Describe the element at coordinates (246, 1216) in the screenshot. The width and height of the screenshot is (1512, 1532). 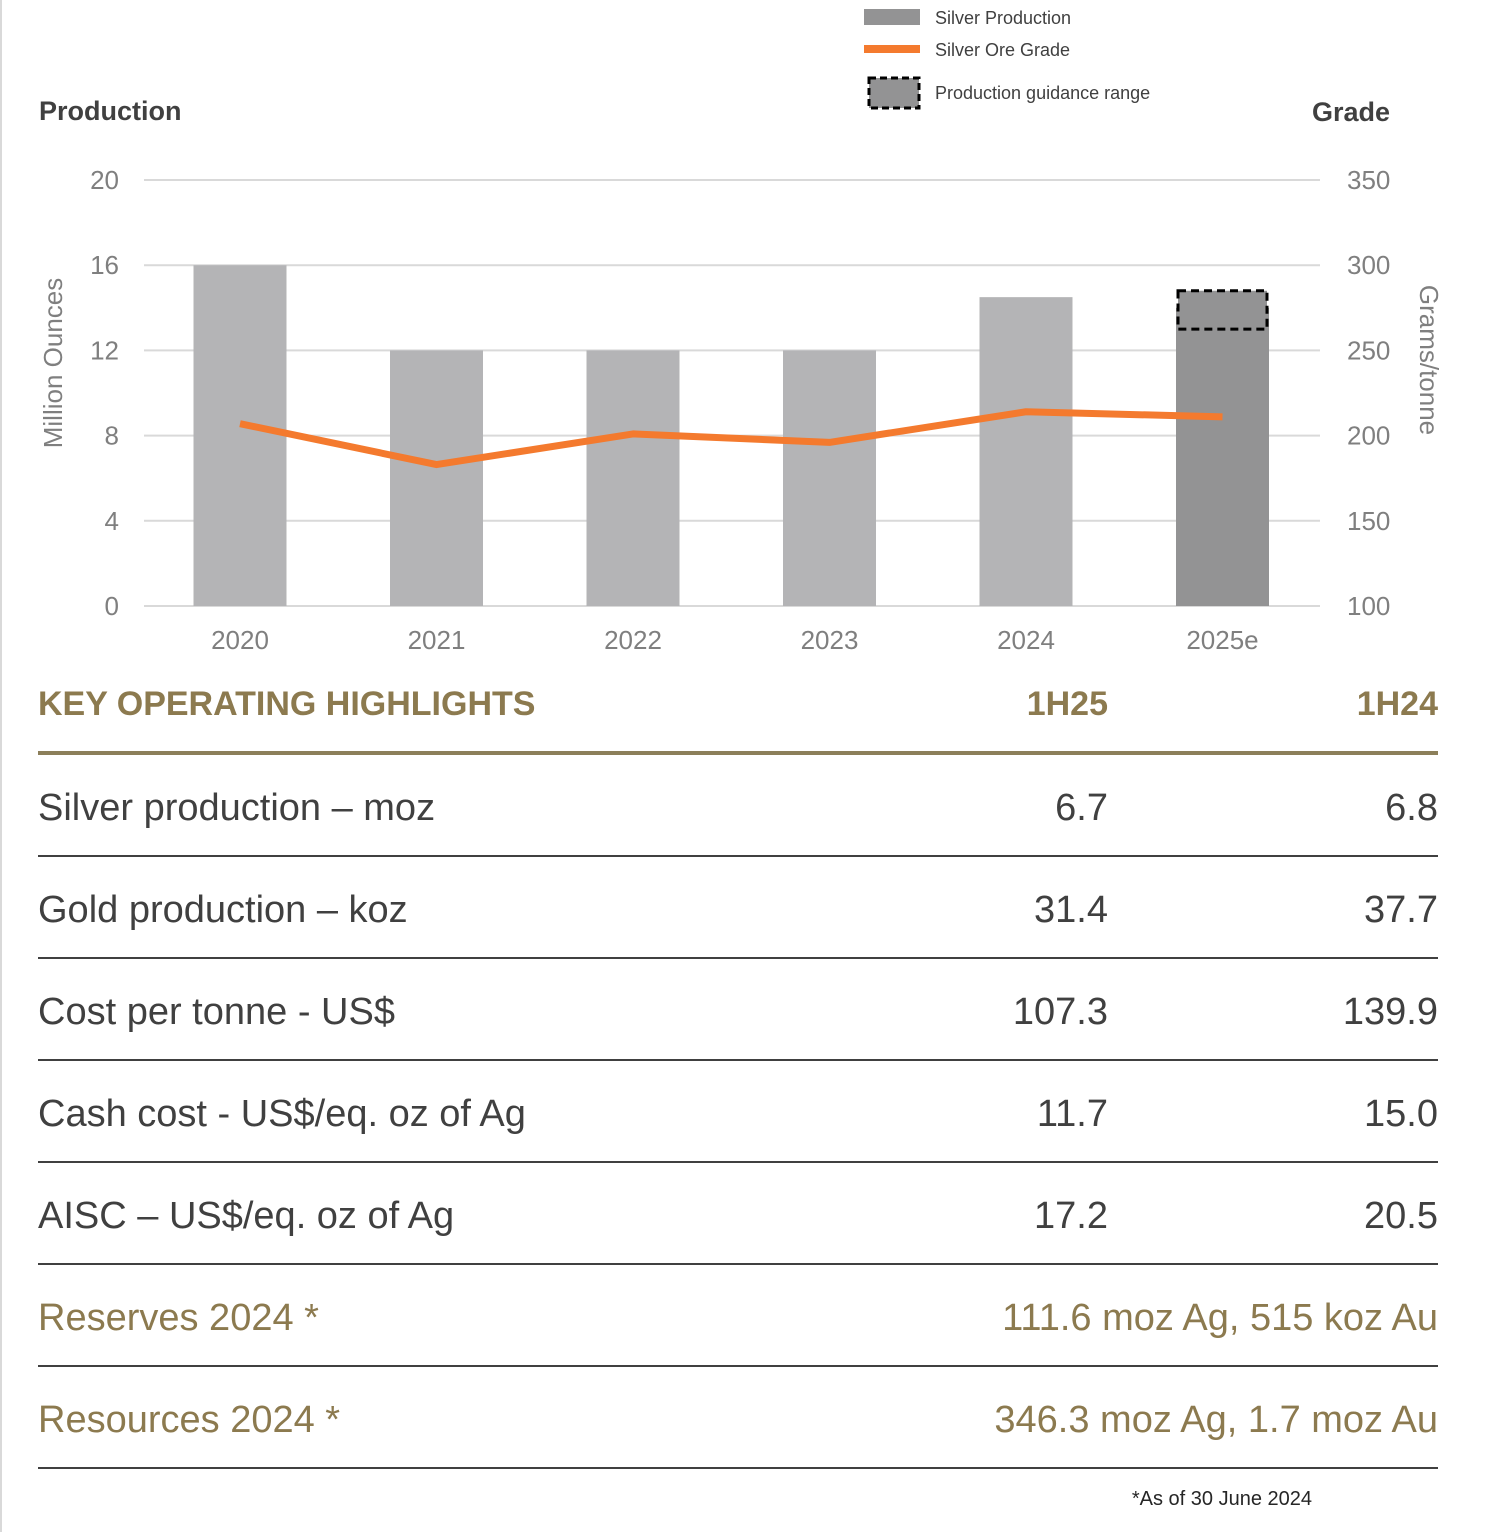
I see `row-label: AISC – US$/eq. oz of Ag` at that location.